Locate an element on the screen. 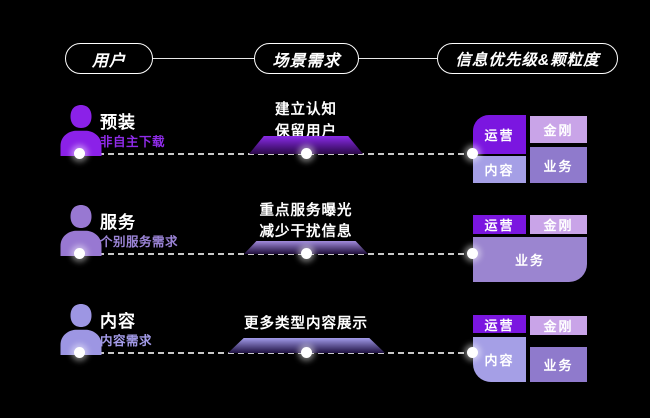 The width and height of the screenshot is (650, 418). row1-box-business: 业务 is located at coordinates (558, 165).